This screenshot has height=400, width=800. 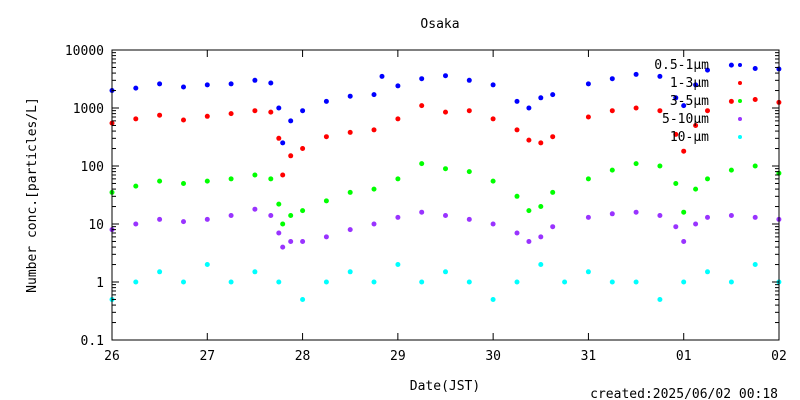 I want to click on legend-label: 0.5-1μm, so click(x=681, y=65).